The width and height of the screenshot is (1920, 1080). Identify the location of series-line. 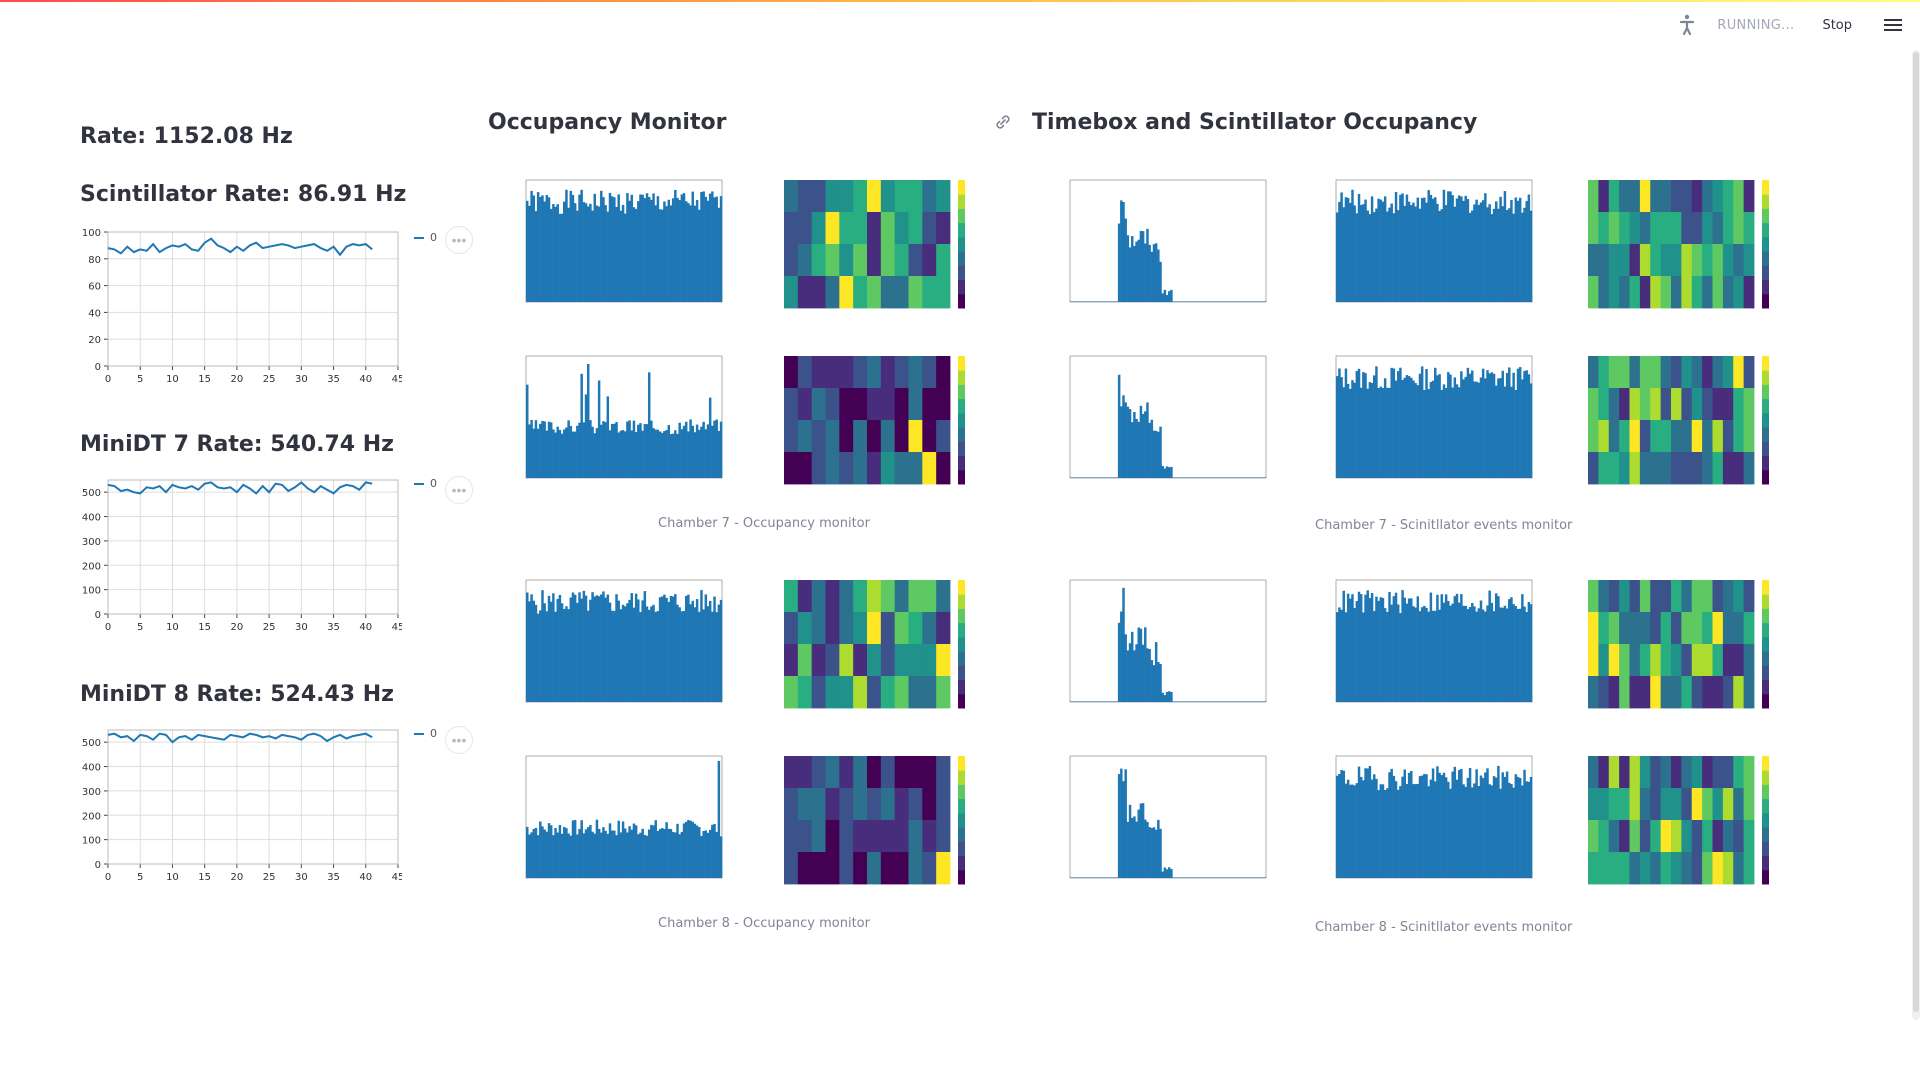
(240, 247).